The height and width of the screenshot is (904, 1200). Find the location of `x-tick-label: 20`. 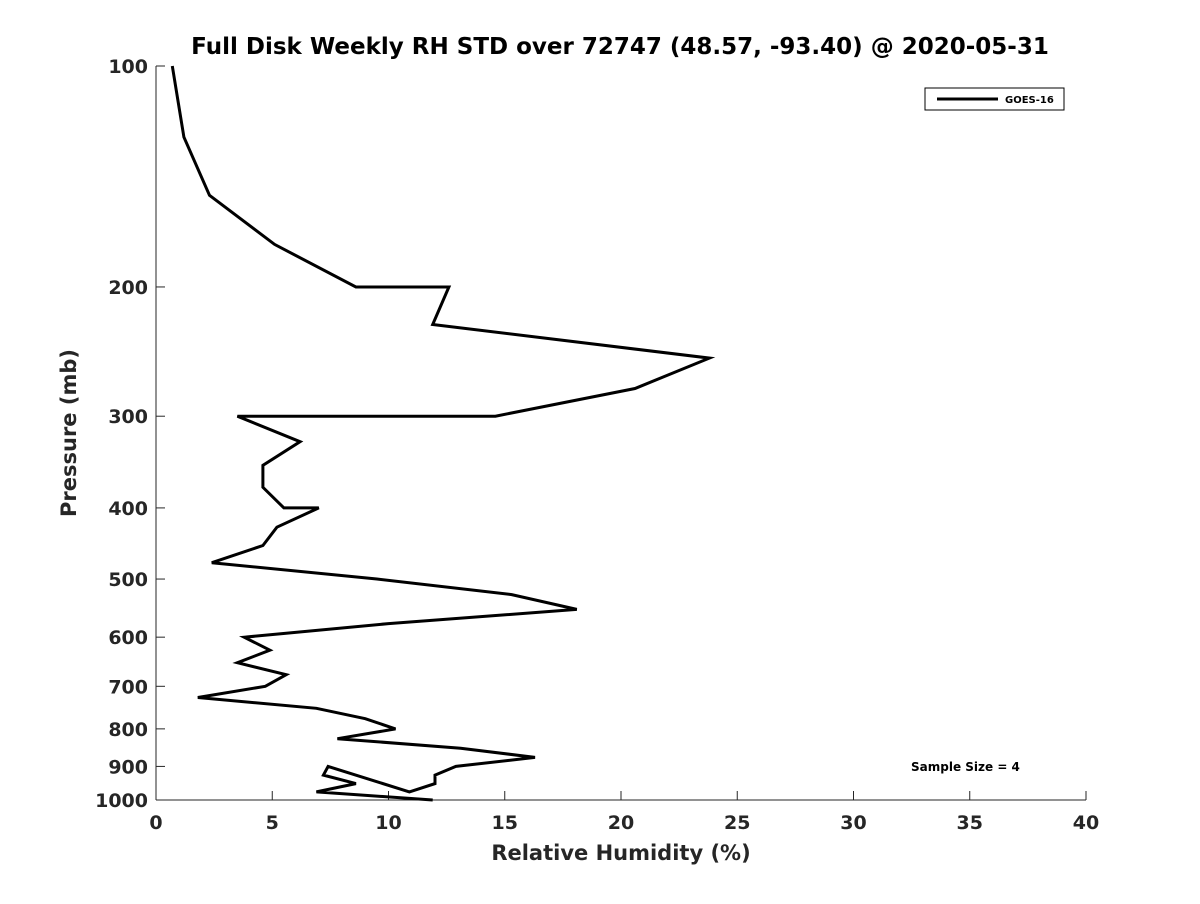

x-tick-label: 20 is located at coordinates (621, 823).